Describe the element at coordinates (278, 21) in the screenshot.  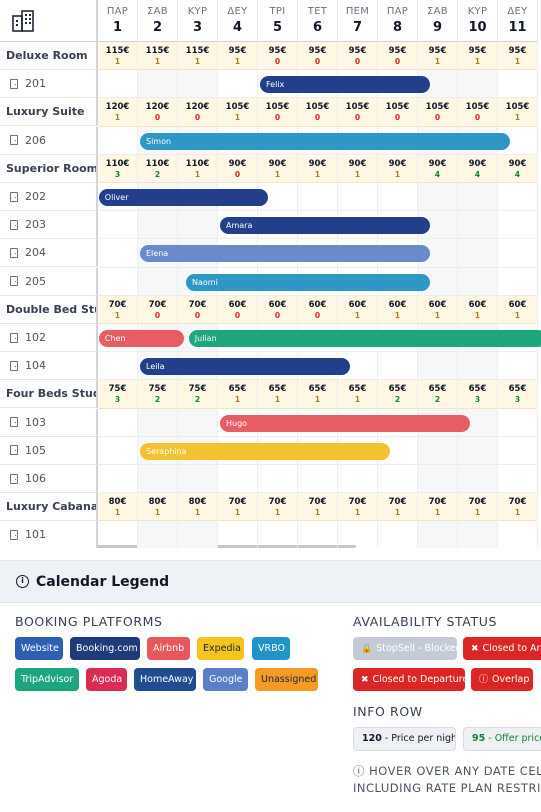
I see `day-header: ΤΡΙ 5` at that location.